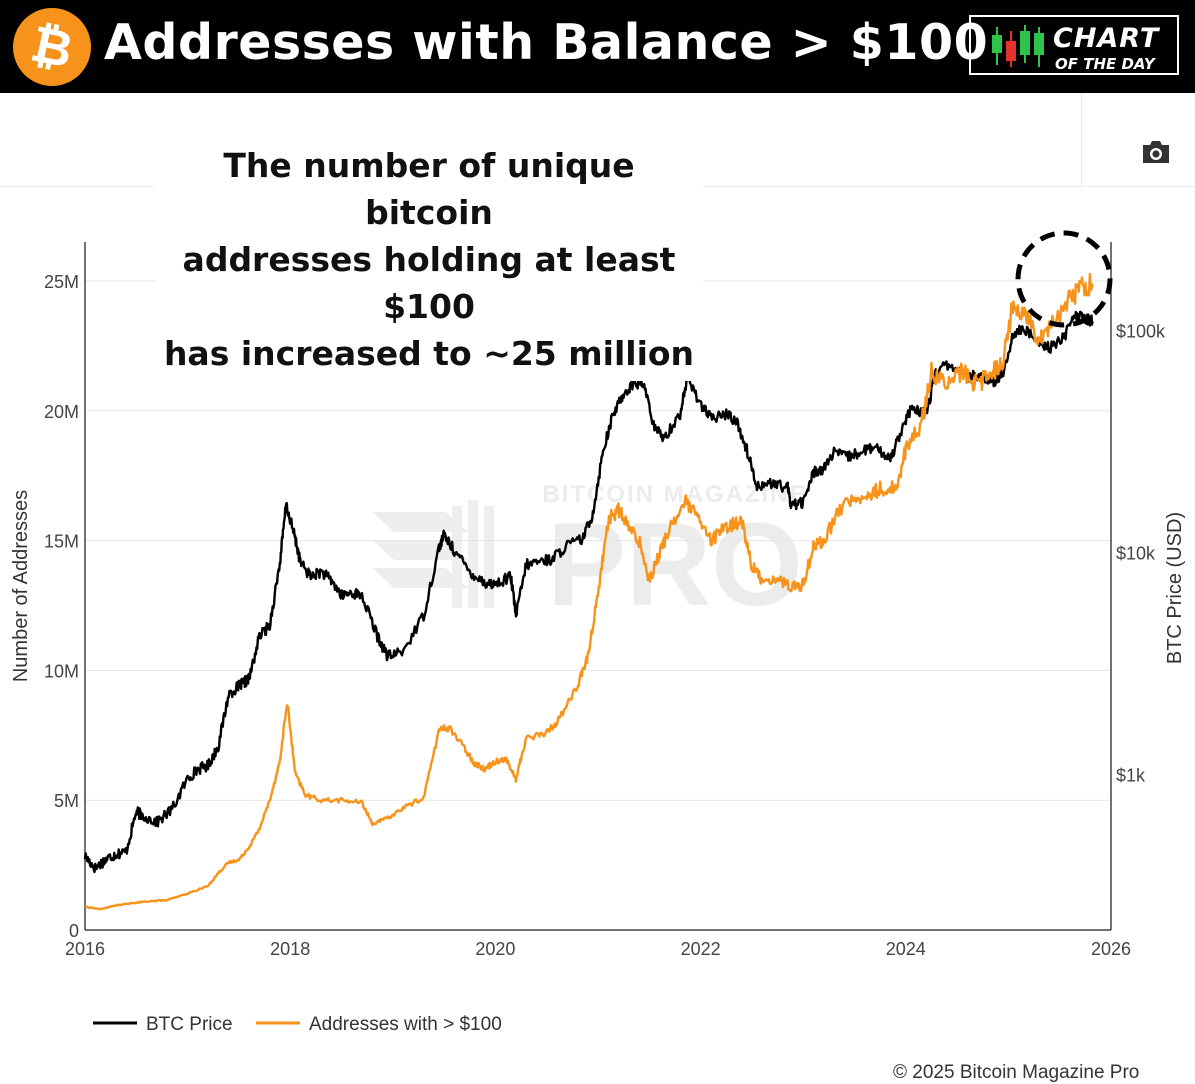  I want to click on x-tick-label: 2016, so click(85, 949).